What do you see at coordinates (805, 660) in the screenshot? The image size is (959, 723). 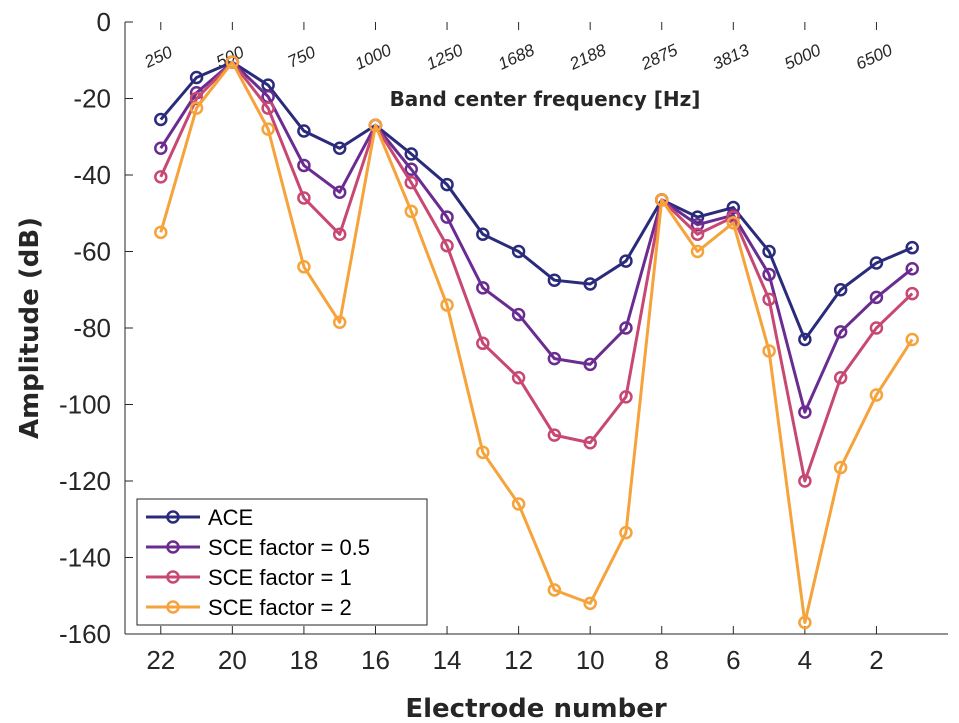 I see `x-tick-label: 4` at bounding box center [805, 660].